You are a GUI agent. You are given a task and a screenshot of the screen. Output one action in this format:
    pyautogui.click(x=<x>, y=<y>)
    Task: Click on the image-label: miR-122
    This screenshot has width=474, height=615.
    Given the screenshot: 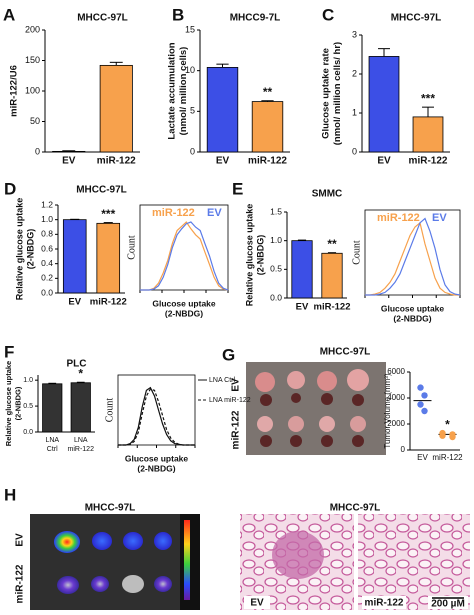 What is the action you would take?
    pyautogui.click(x=384, y=603)
    